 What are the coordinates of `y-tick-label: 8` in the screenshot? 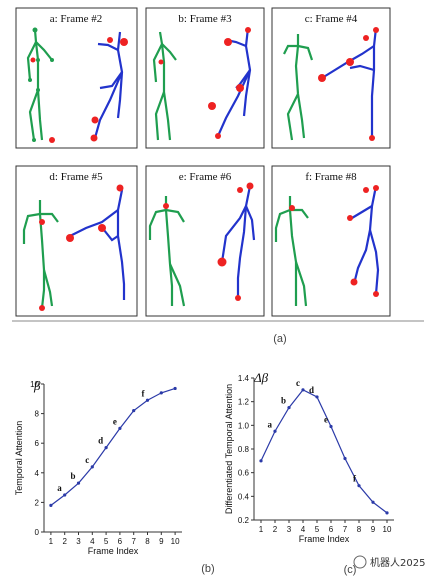 It's located at (37, 414).